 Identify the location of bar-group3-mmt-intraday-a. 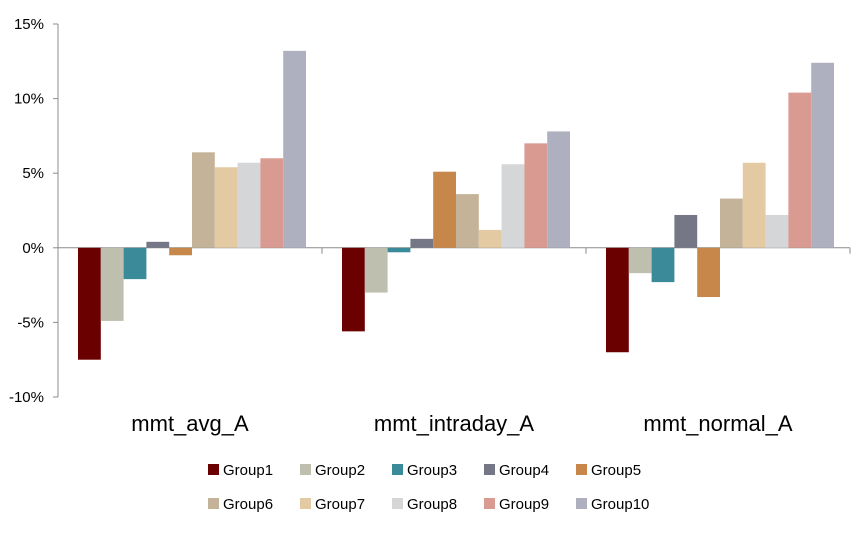
(399, 250).